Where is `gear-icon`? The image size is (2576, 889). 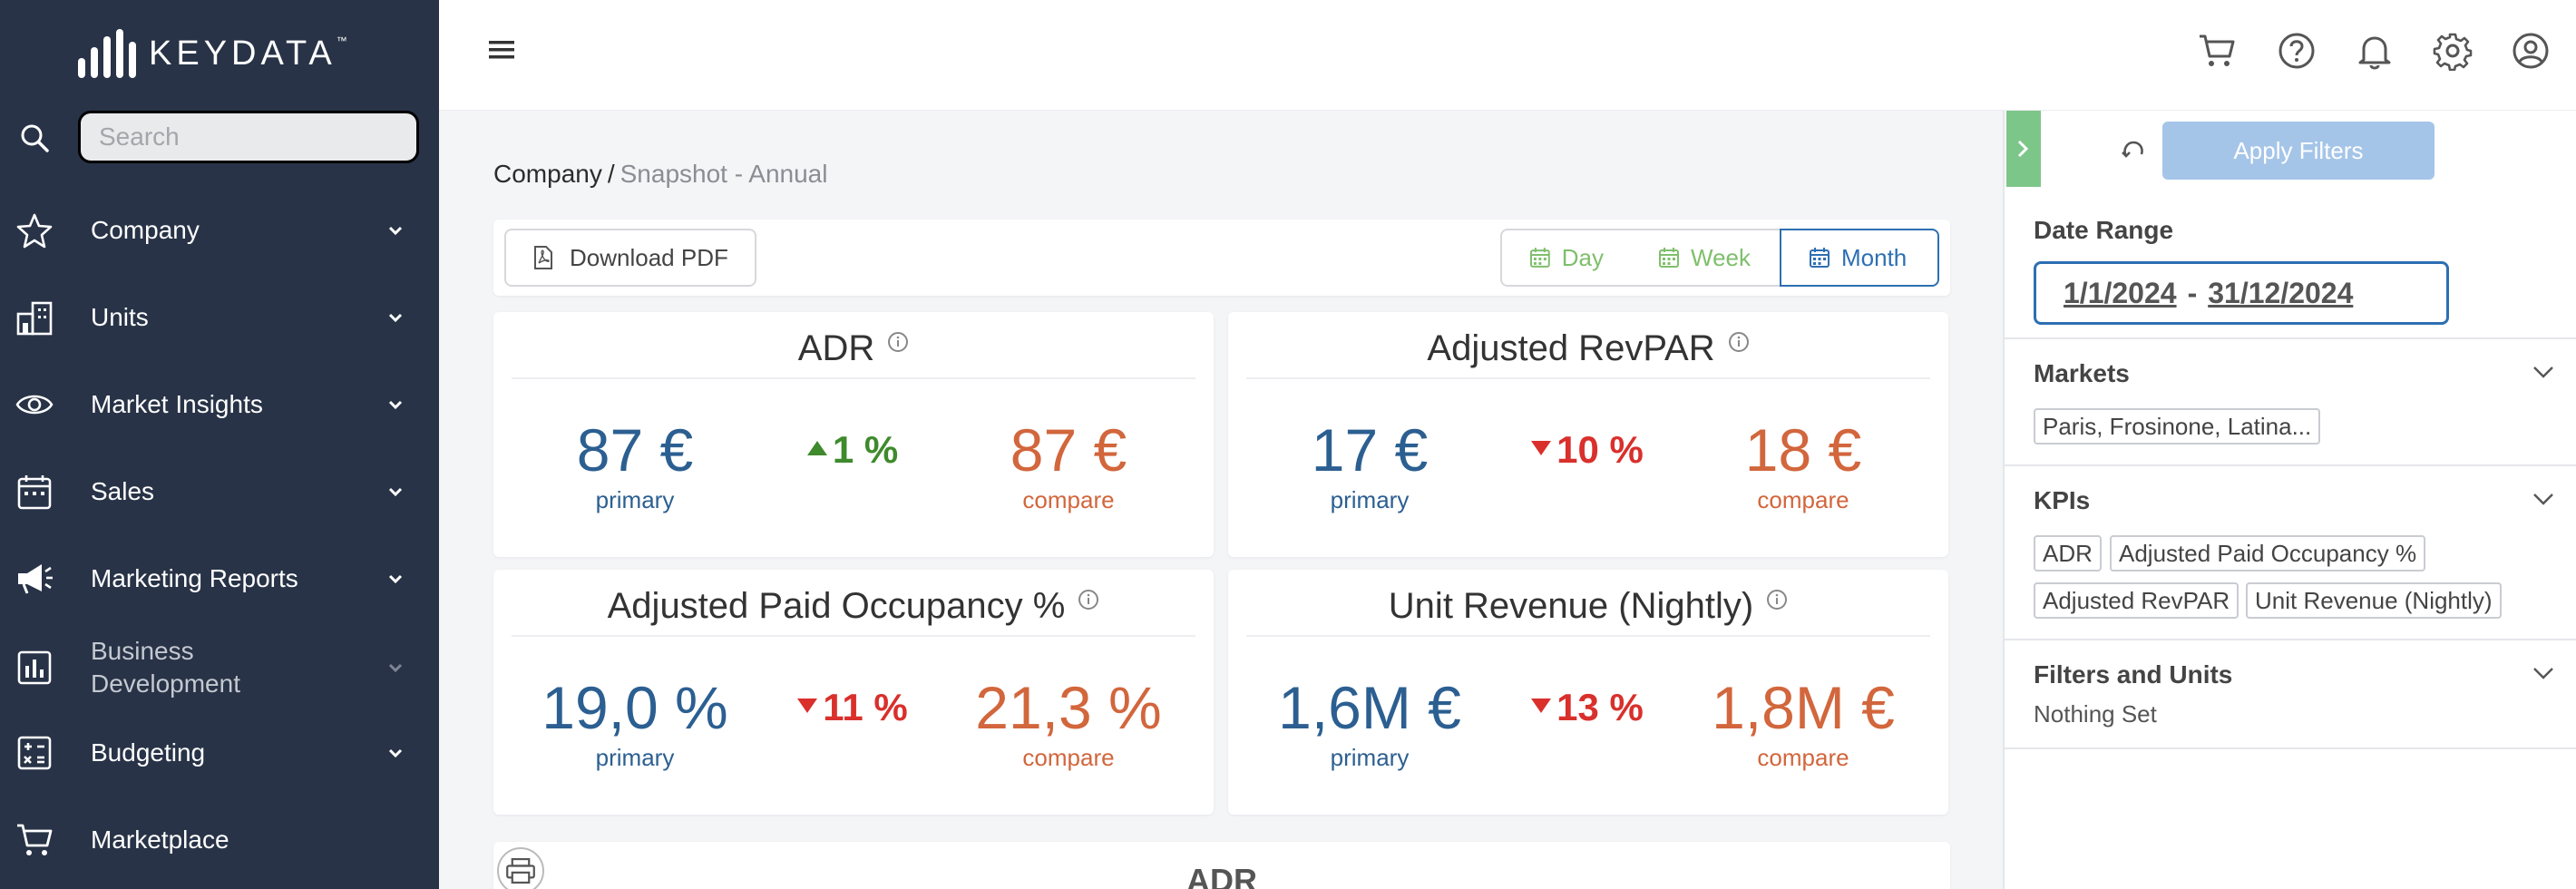 gear-icon is located at coordinates (2453, 51).